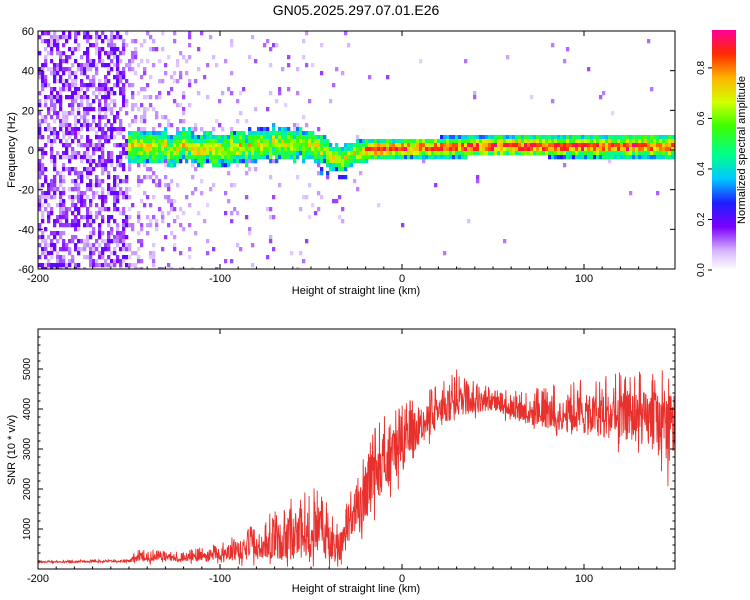 The height and width of the screenshot is (600, 750). What do you see at coordinates (701, 270) in the screenshot?
I see `colorbar-tick-label: 0.0` at bounding box center [701, 270].